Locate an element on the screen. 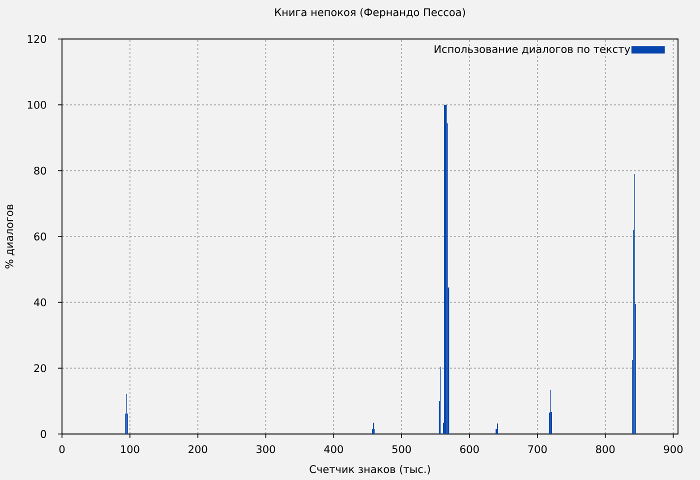 The width and height of the screenshot is (700, 480). x-tick-label: 800 is located at coordinates (605, 449).